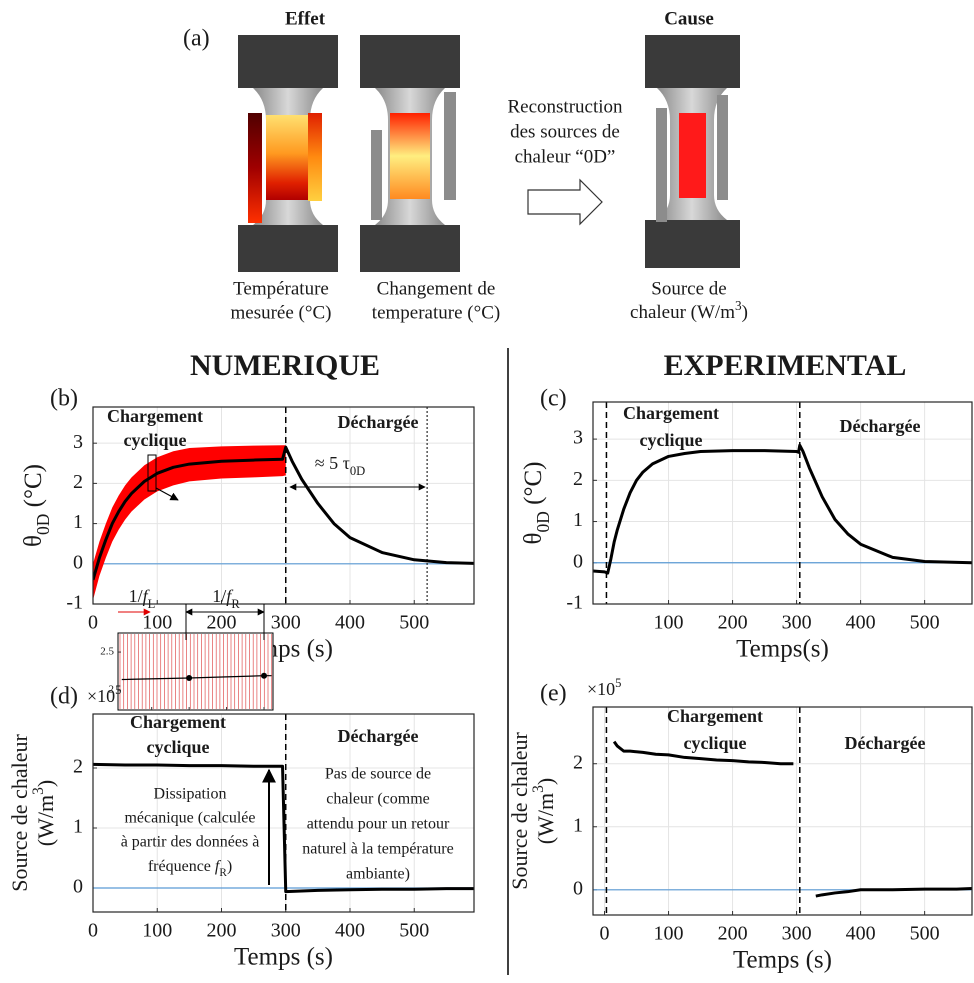  Describe the element at coordinates (107, 652) in the screenshot. I see `inset-y-tick-label: 2.5` at that location.